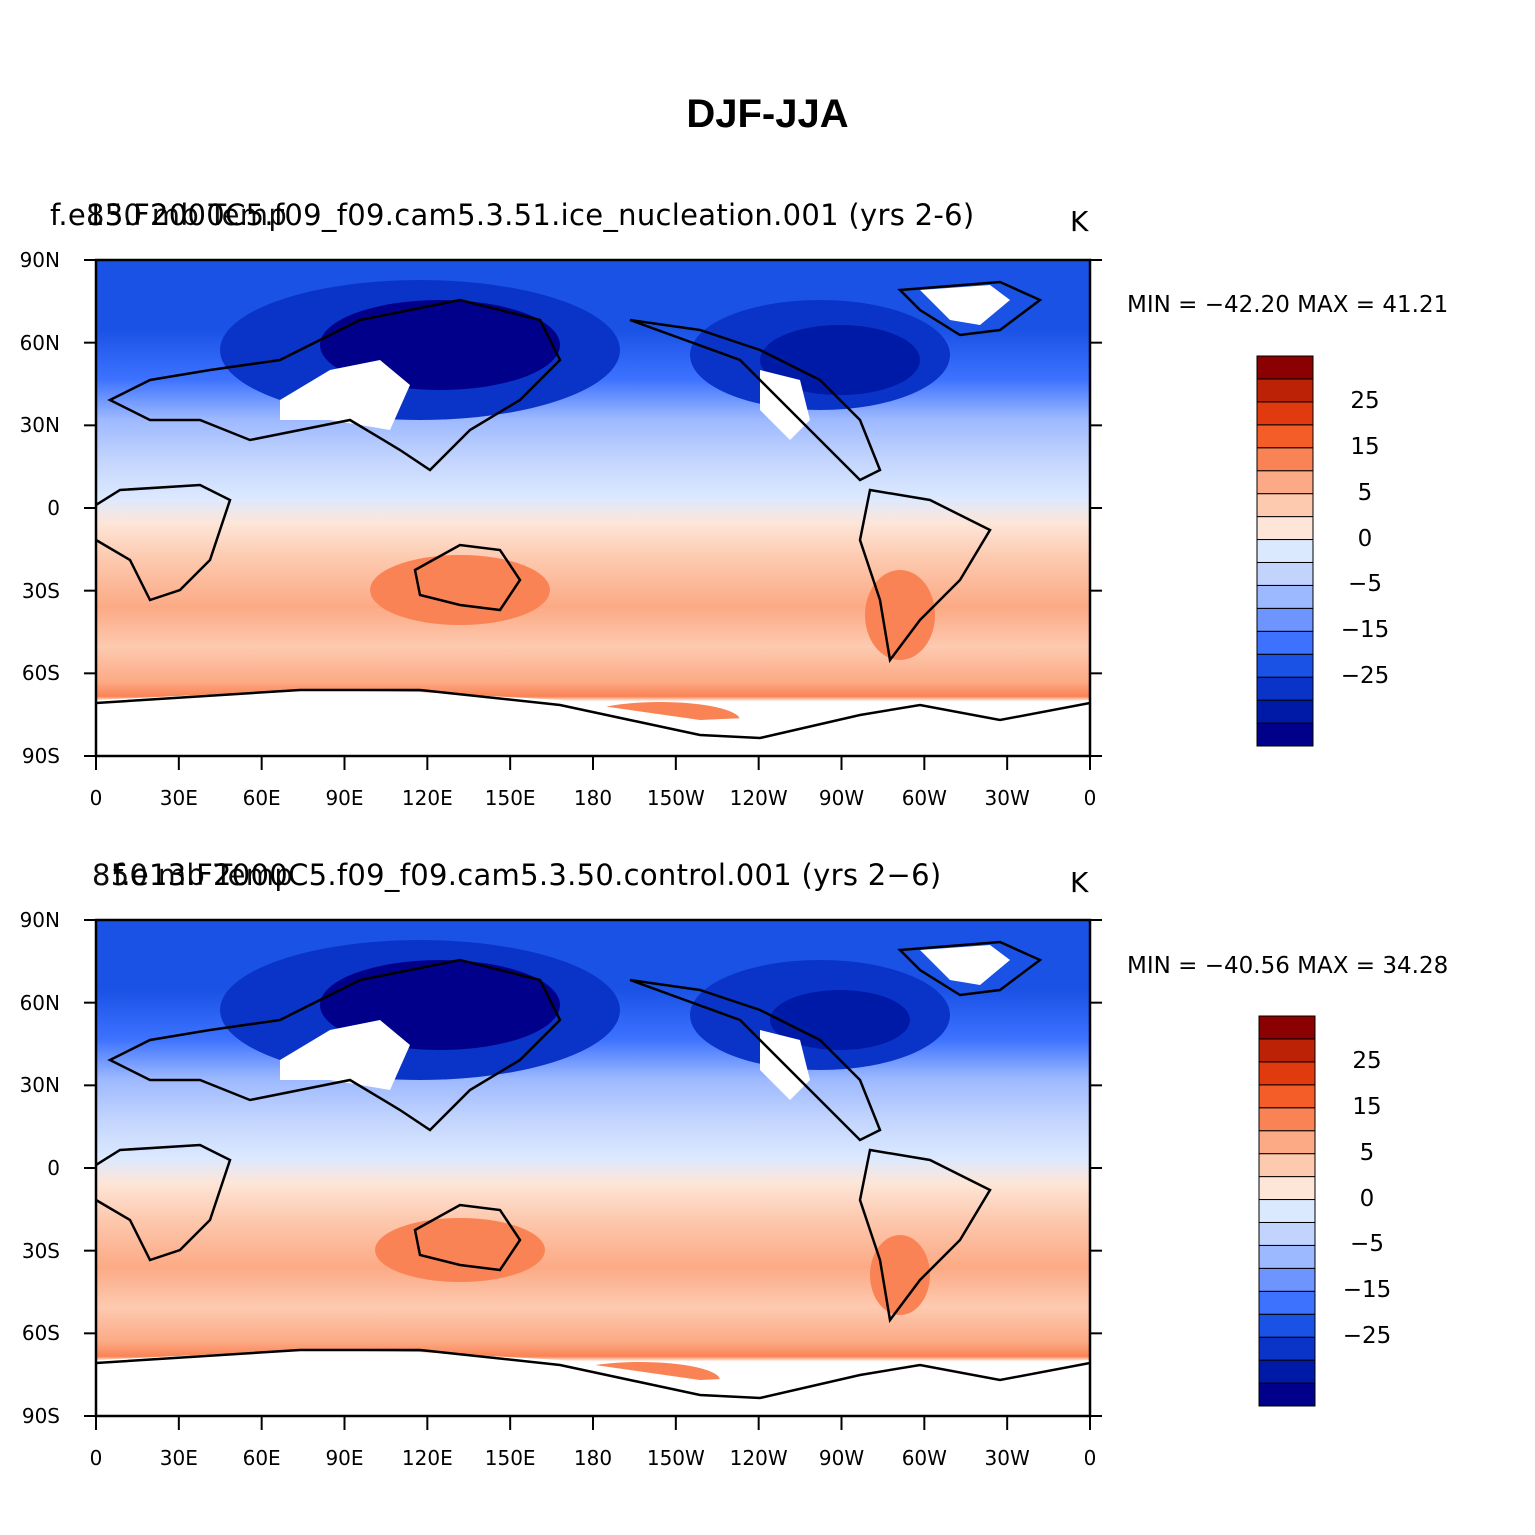 The width and height of the screenshot is (1535, 1535). I want to click on eurasia-coast-b, so click(334, 1045).